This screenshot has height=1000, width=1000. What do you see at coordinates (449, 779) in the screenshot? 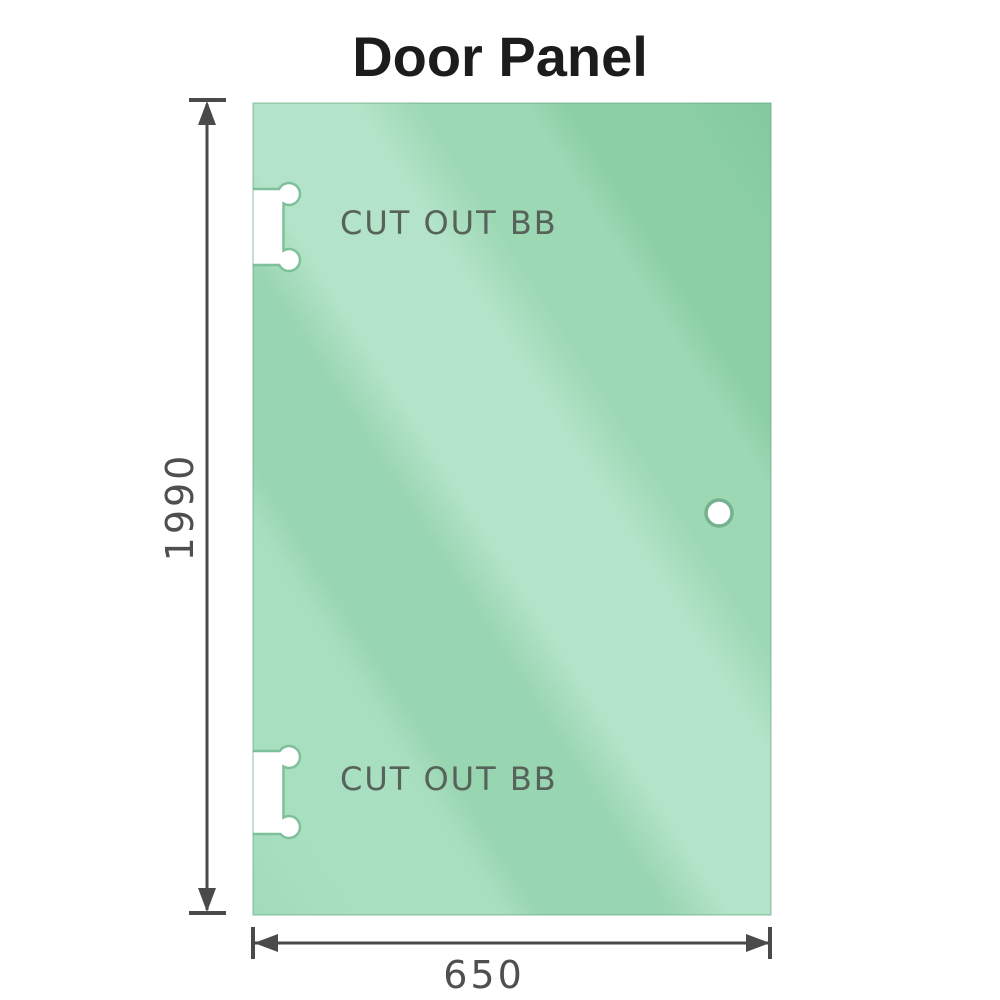
I see `cutout-label-bottom: CUT OUT BB` at bounding box center [449, 779].